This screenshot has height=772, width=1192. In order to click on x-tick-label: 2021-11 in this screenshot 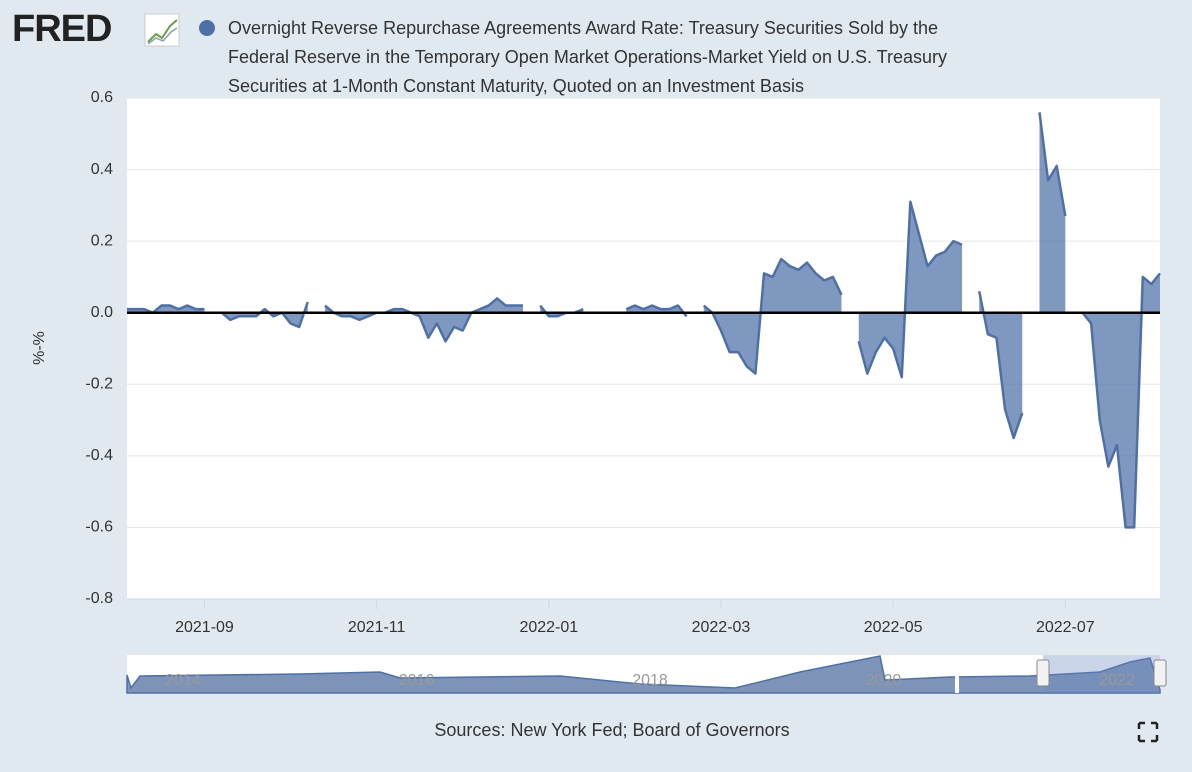, I will do `click(377, 627)`.